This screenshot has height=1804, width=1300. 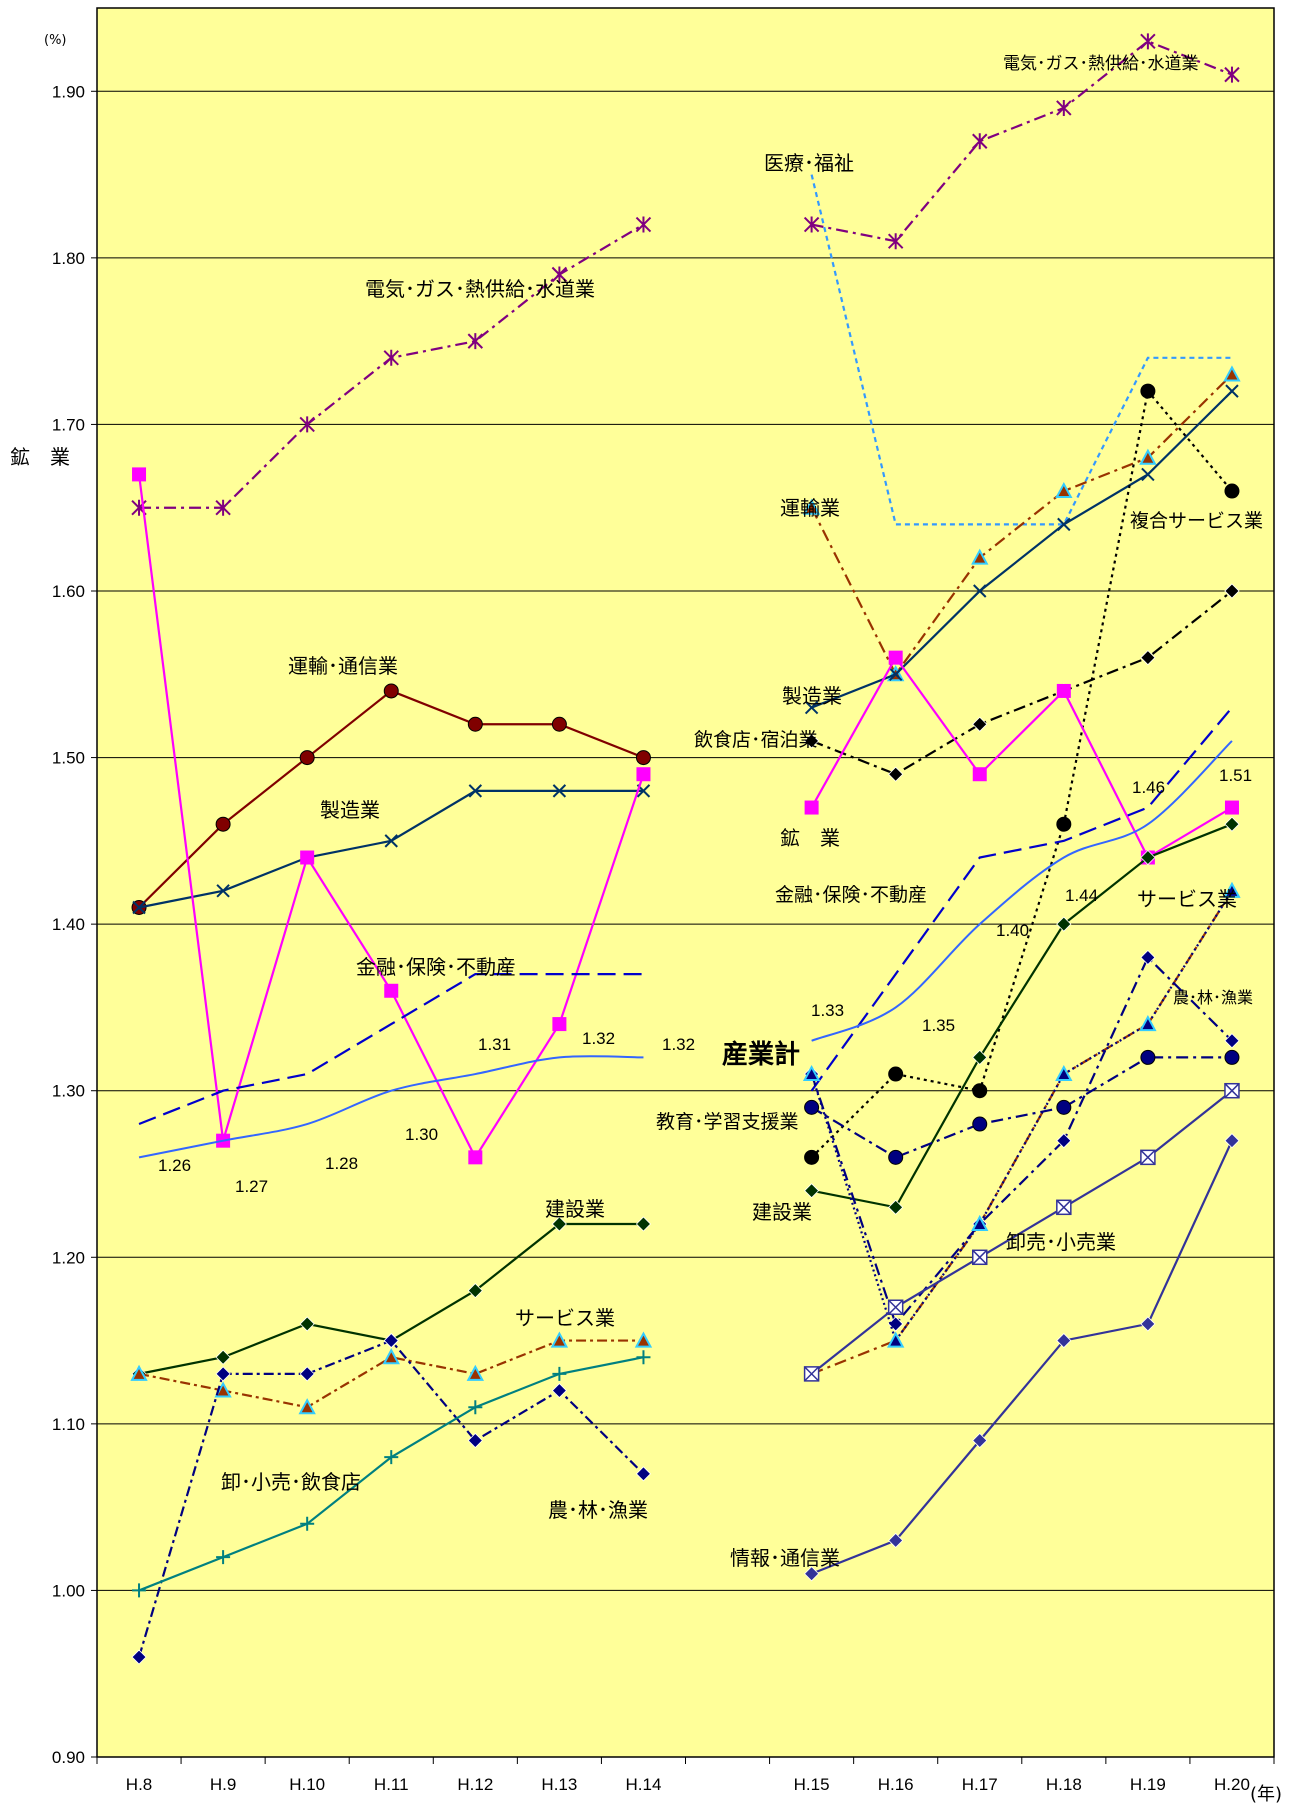 What do you see at coordinates (598, 1510) in the screenshot?
I see `label-agri-left: 農･林･漁業` at bounding box center [598, 1510].